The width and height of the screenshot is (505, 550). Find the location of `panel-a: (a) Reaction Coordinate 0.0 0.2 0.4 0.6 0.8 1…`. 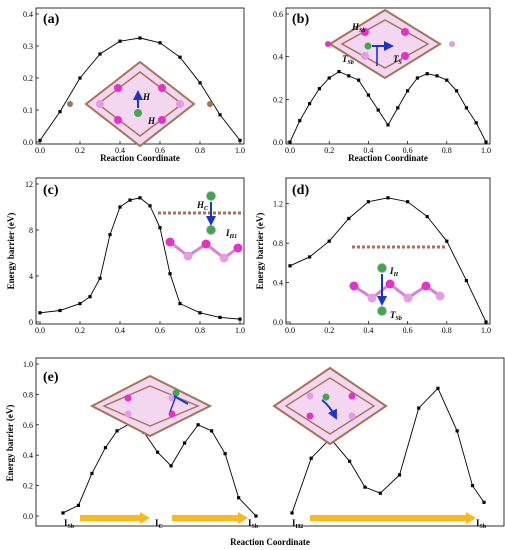

panel-a: (a) Reaction Coordinate 0.0 0.2 0.4 0.6 0.8 1… is located at coordinates (134, 85).